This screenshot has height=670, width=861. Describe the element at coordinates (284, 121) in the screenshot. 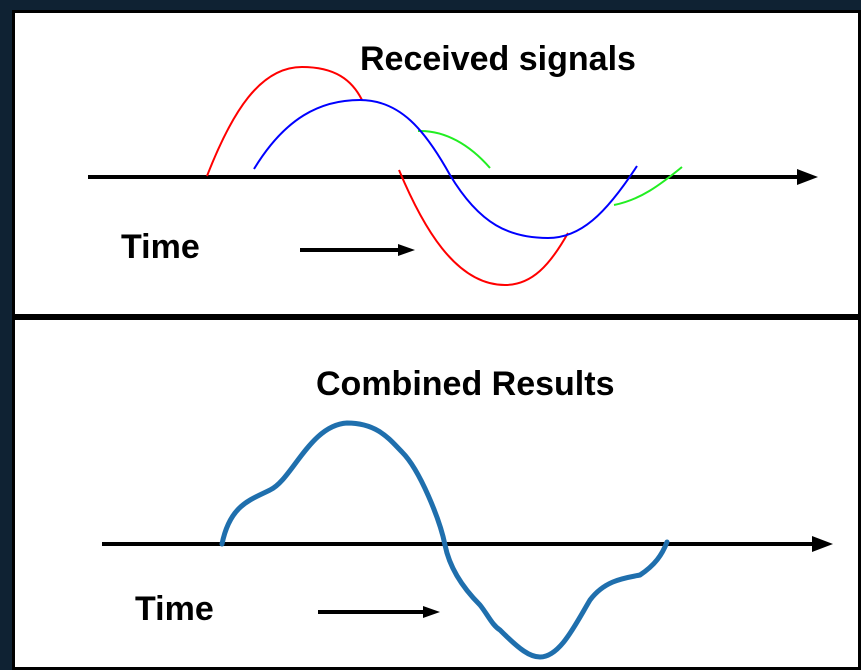

I see `red-received-signal` at that location.